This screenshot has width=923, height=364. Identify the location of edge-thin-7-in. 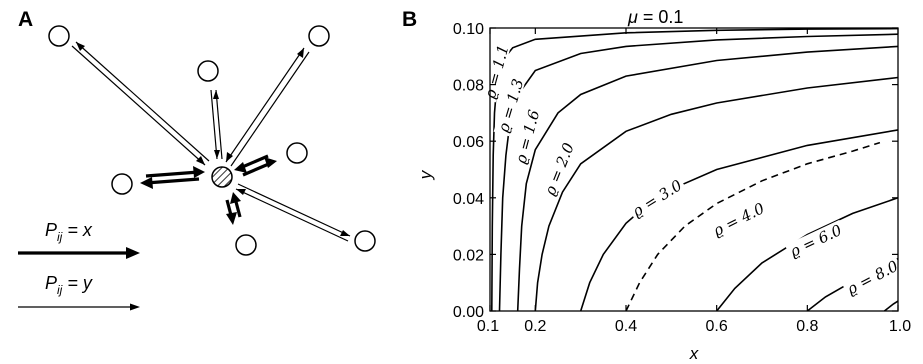
(292, 215).